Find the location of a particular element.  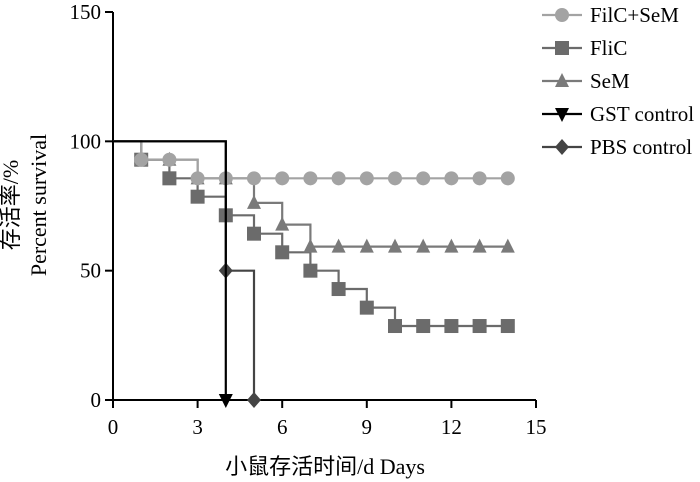

series-line-pbs-control is located at coordinates (184, 270).